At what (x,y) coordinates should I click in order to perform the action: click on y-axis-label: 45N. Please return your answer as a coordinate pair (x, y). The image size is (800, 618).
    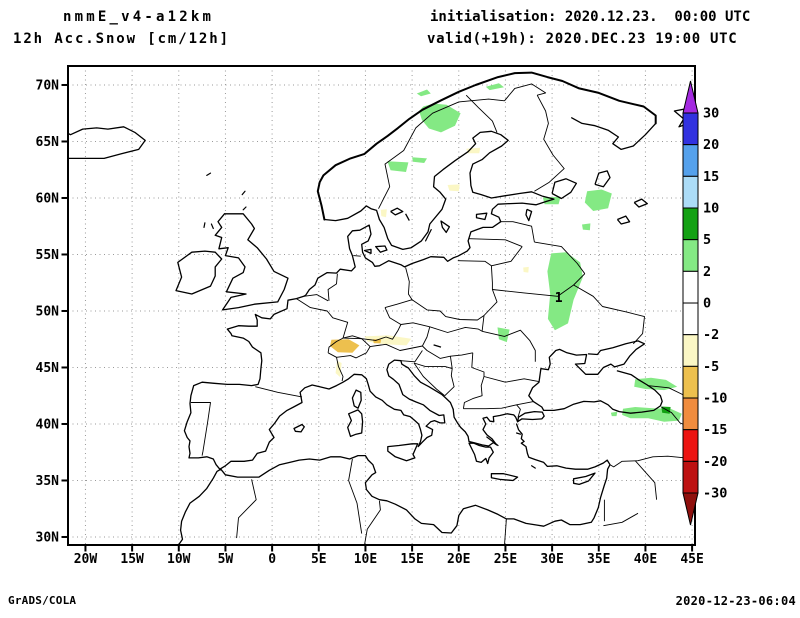
    Looking at the image, I should click on (48, 368).